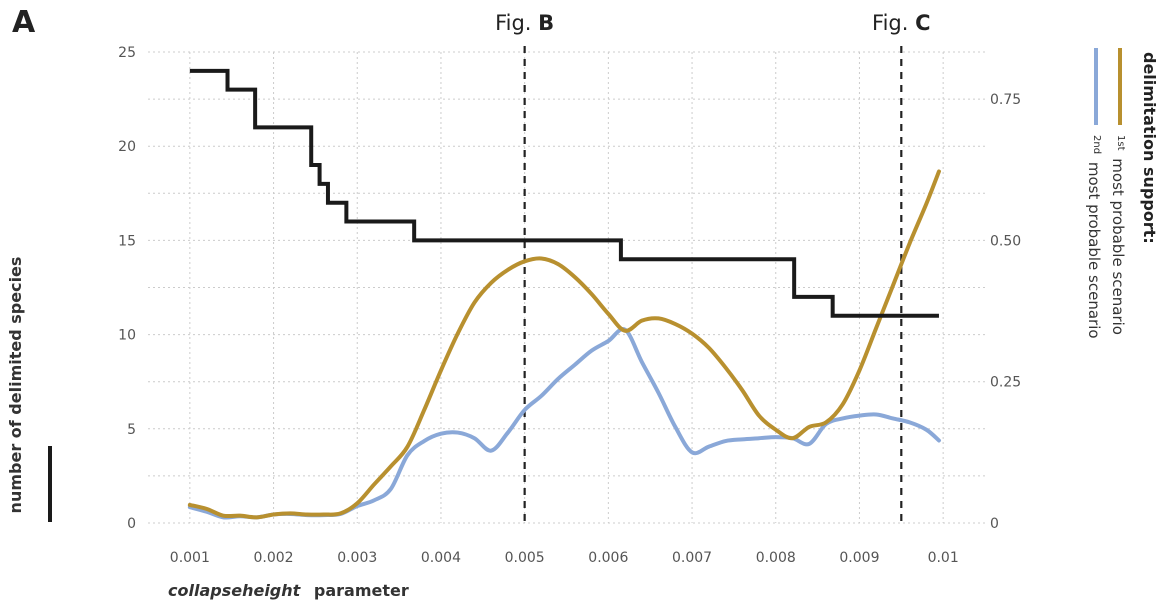 The width and height of the screenshot is (1168, 605). What do you see at coordinates (525, 558) in the screenshot?
I see `x-tick-label: 0.005` at bounding box center [525, 558].